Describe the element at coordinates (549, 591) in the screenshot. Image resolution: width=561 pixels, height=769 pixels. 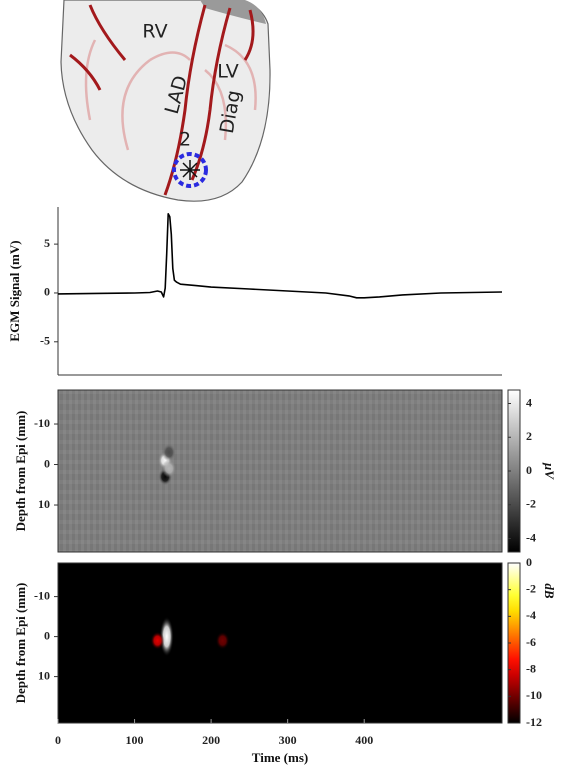
I see `colorbar-label: dB` at that location.